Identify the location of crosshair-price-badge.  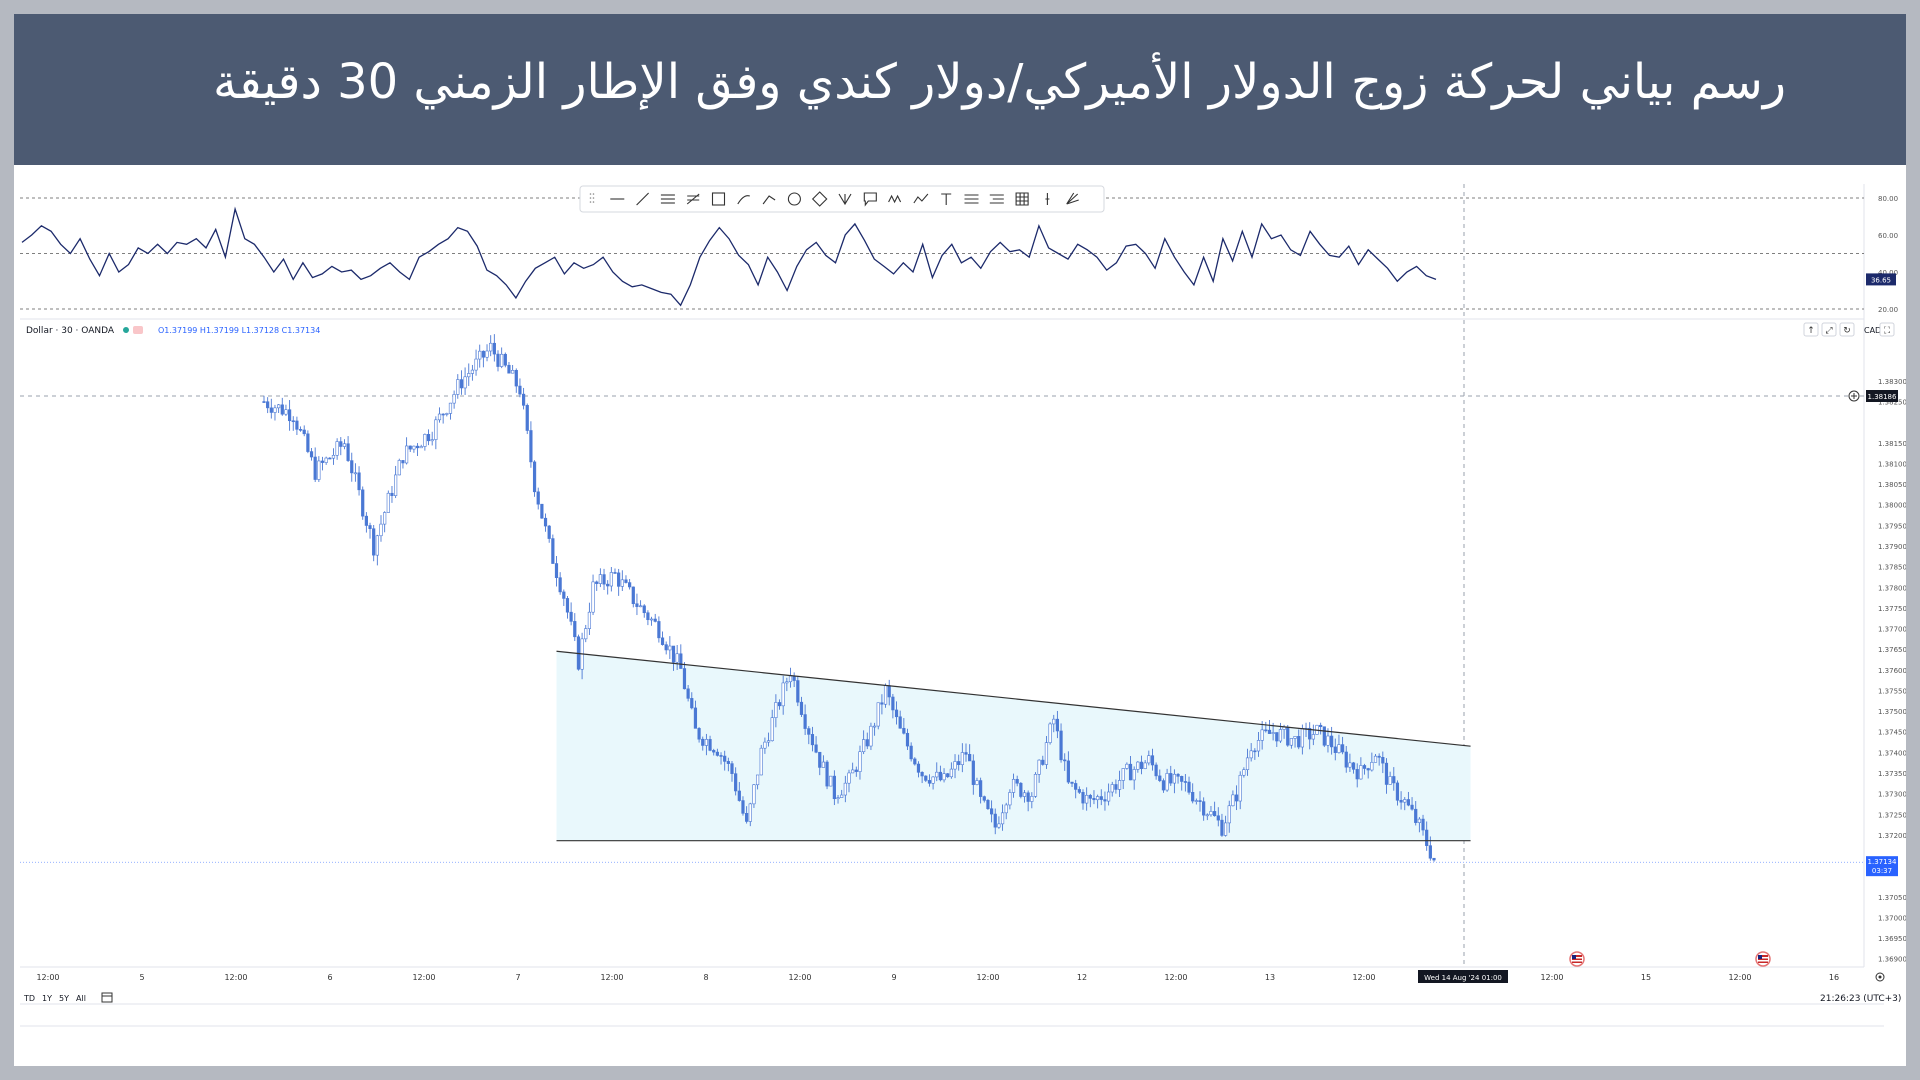
(1882, 396).